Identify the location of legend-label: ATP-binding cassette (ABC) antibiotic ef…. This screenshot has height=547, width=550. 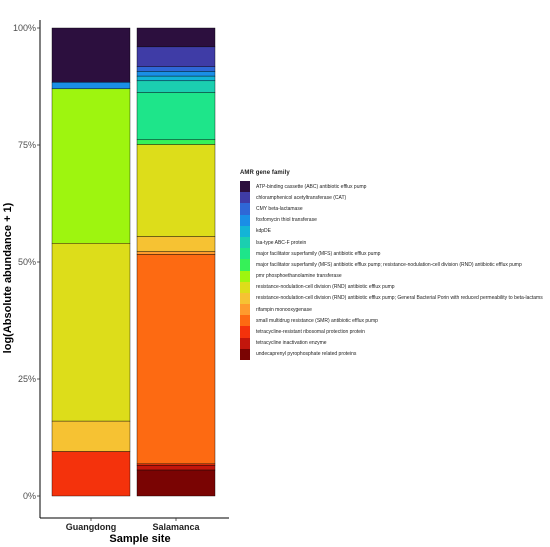
(311, 186).